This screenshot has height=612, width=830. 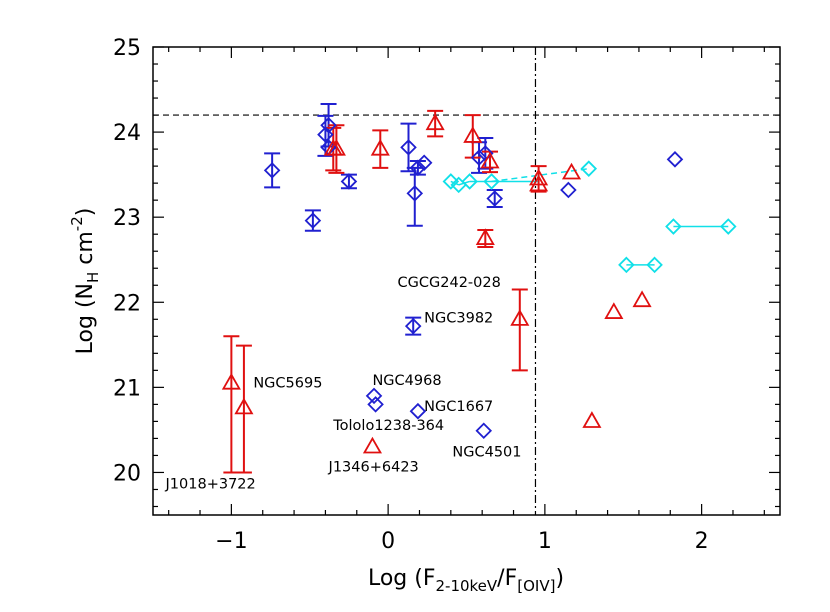 I want to click on annotation-label: CGCG242-028, so click(x=449, y=283).